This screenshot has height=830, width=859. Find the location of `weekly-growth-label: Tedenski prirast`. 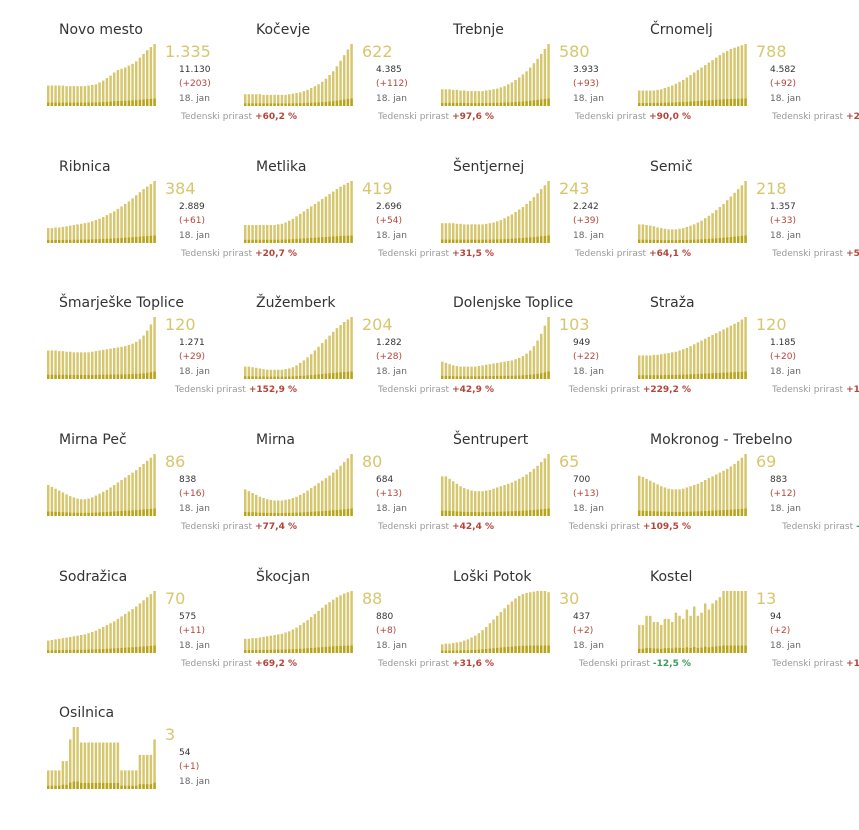

weekly-growth-label: Tedenski prirast is located at coordinates (604, 527).